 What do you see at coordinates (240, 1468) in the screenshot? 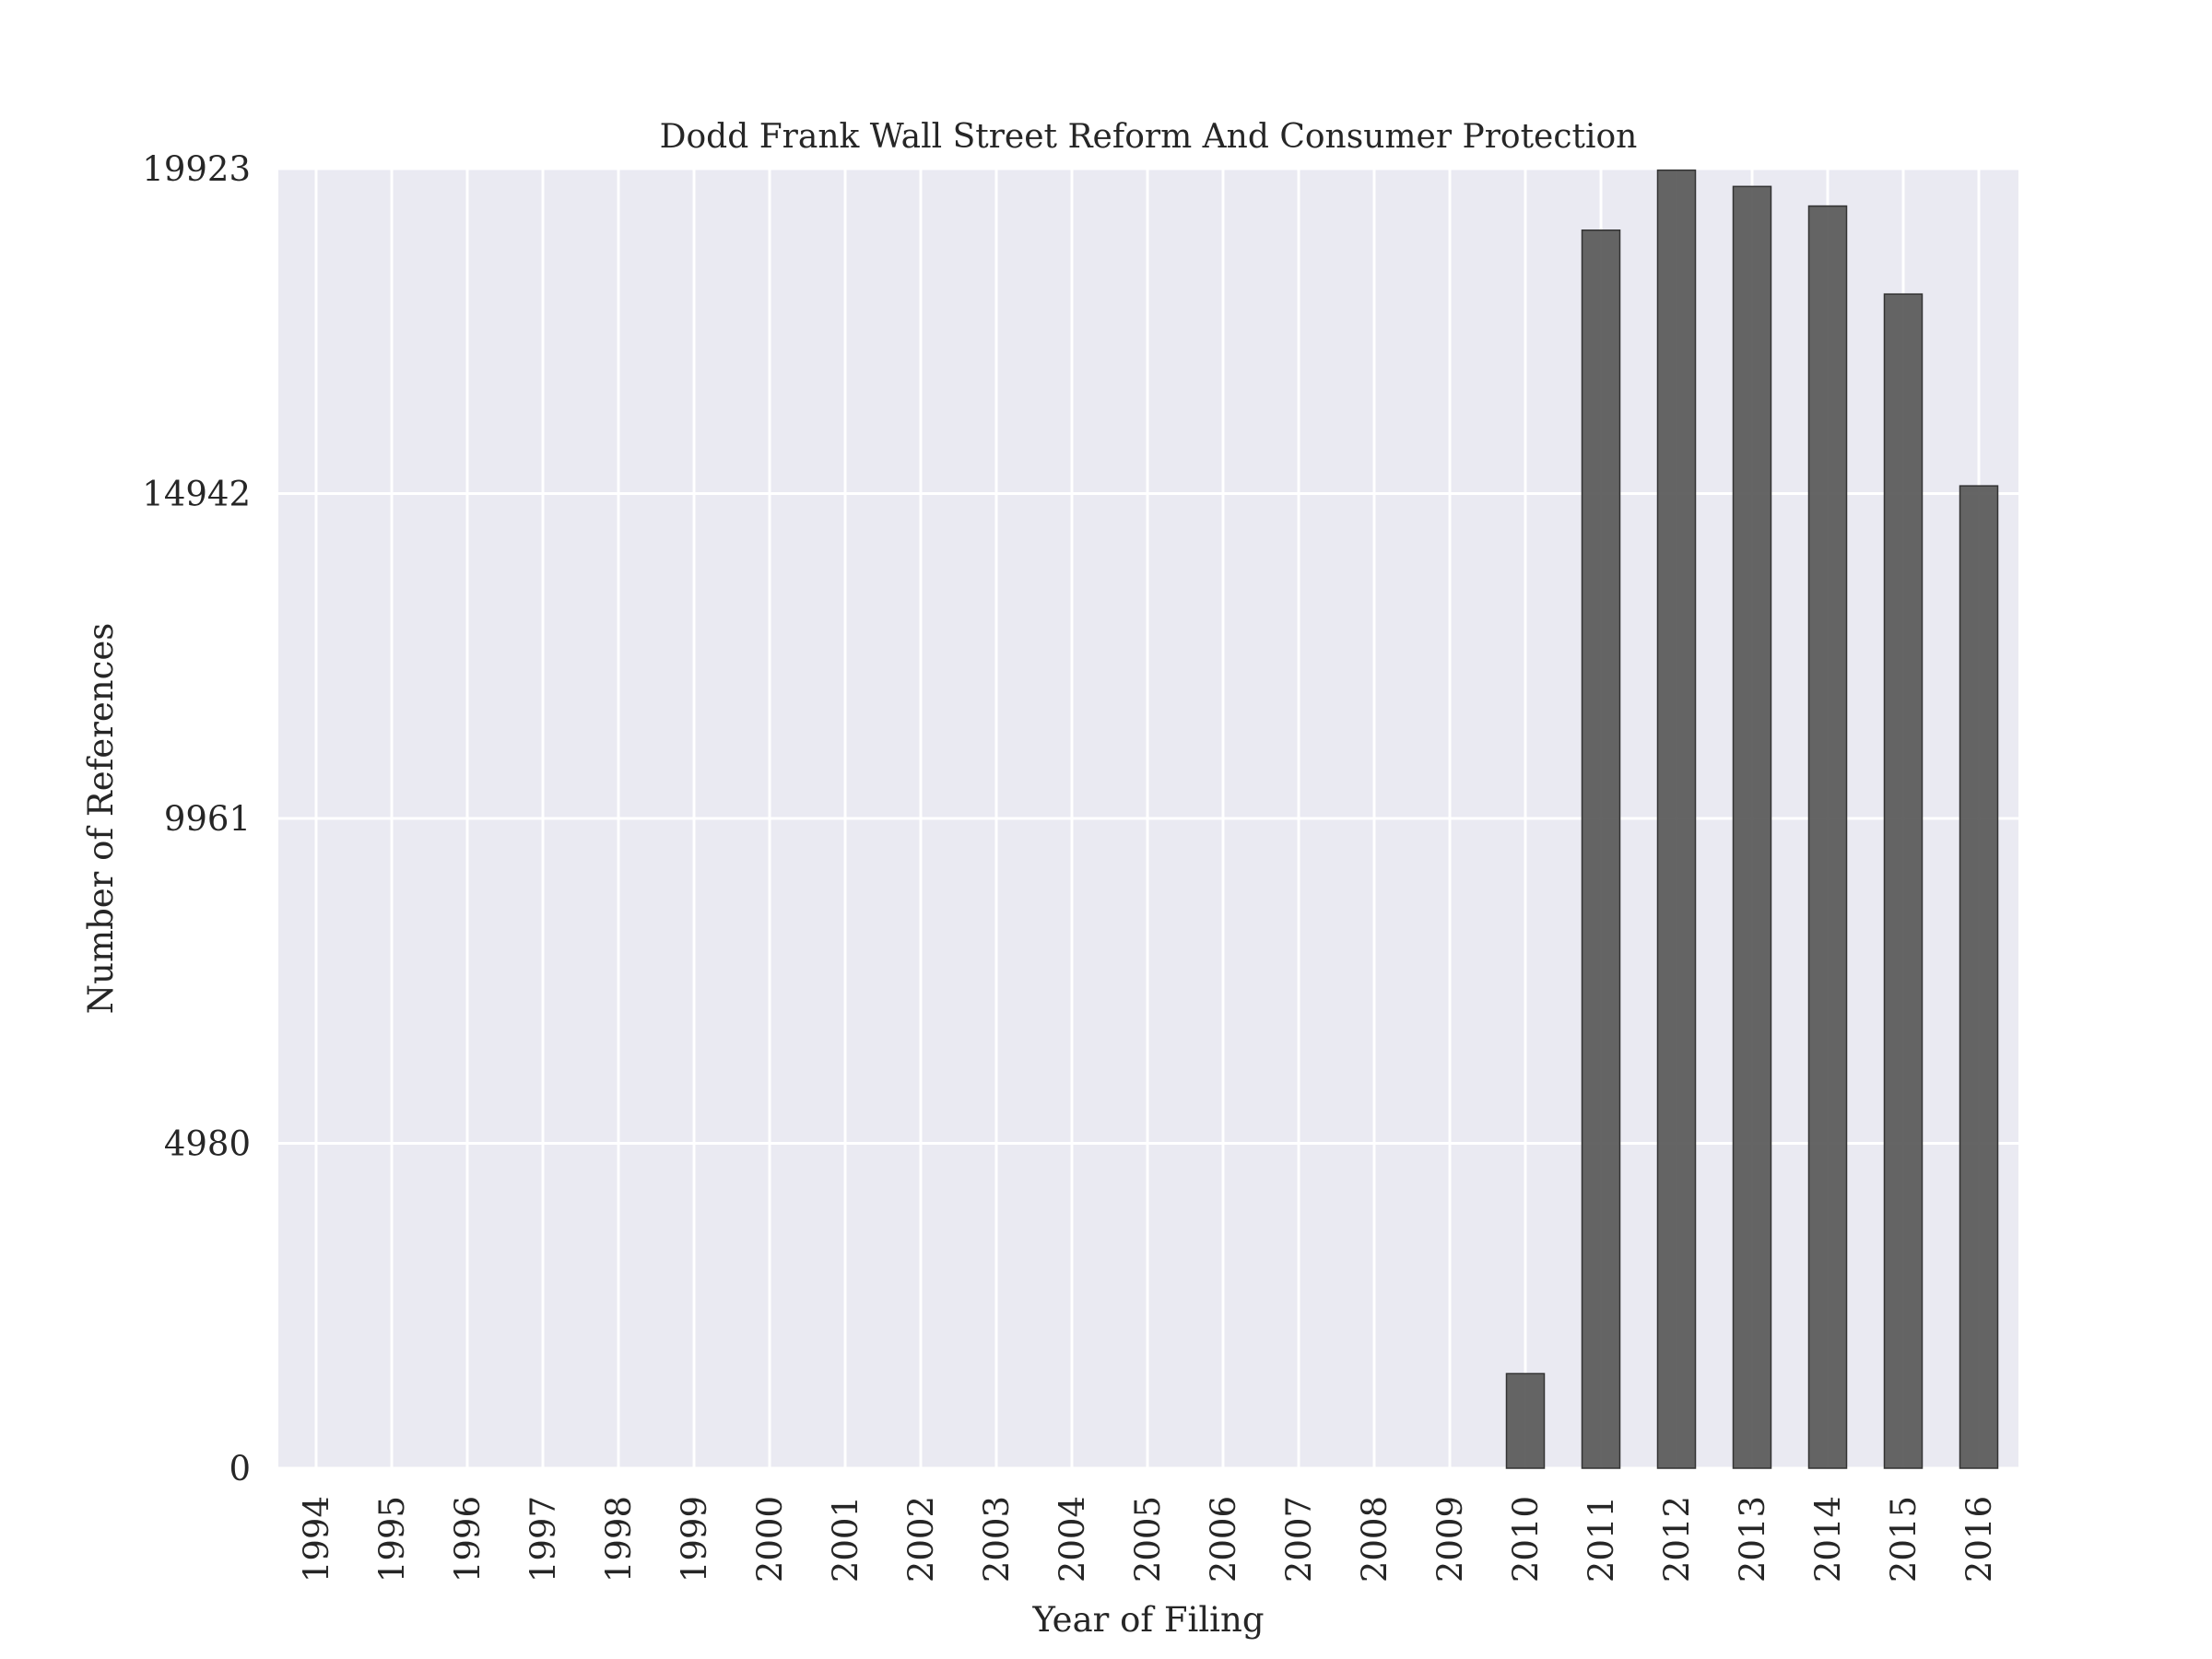
I see `y-tick-label: 0` at bounding box center [240, 1468].